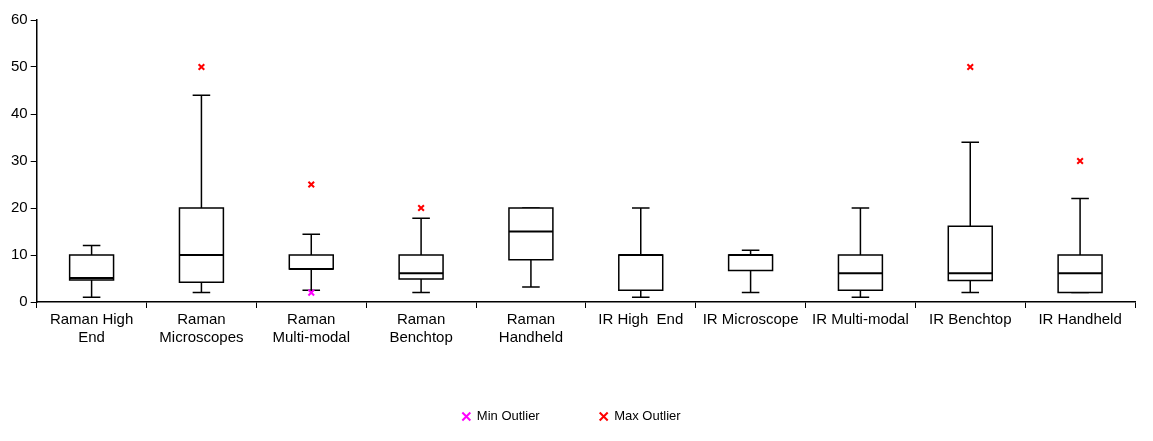 The height and width of the screenshot is (441, 1153). Describe the element at coordinates (19, 160) in the screenshot. I see `y-tick-label: 30` at that location.